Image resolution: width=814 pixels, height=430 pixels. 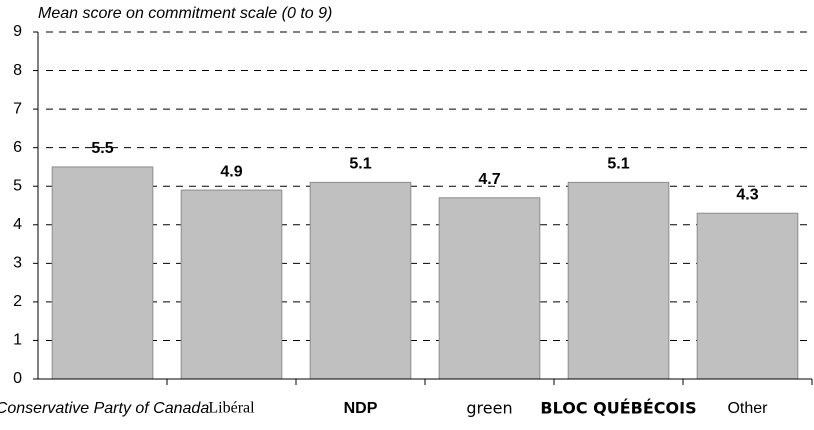 What do you see at coordinates (17, 301) in the screenshot?
I see `y-tick-label: 2` at bounding box center [17, 301].